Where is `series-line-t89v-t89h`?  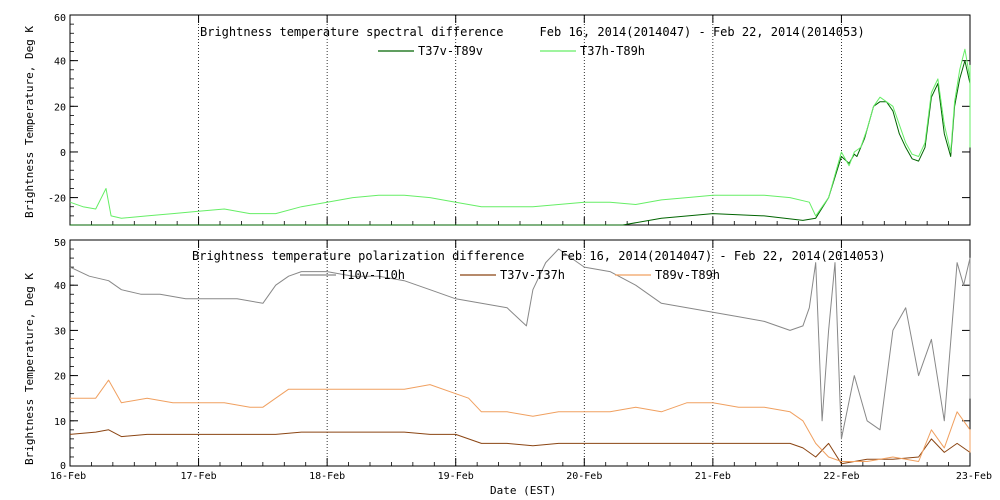 series-line-t89v-t89h is located at coordinates (520, 420).